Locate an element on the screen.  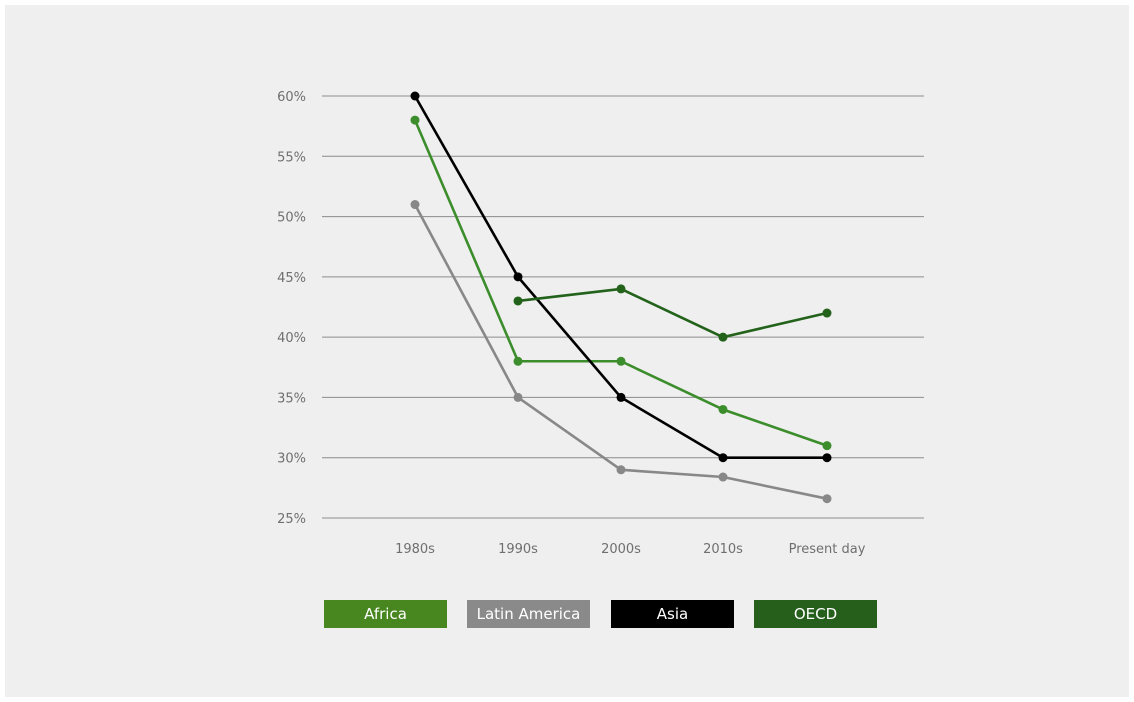
legend-label-latin-america: Latin America is located at coordinates (528, 614).